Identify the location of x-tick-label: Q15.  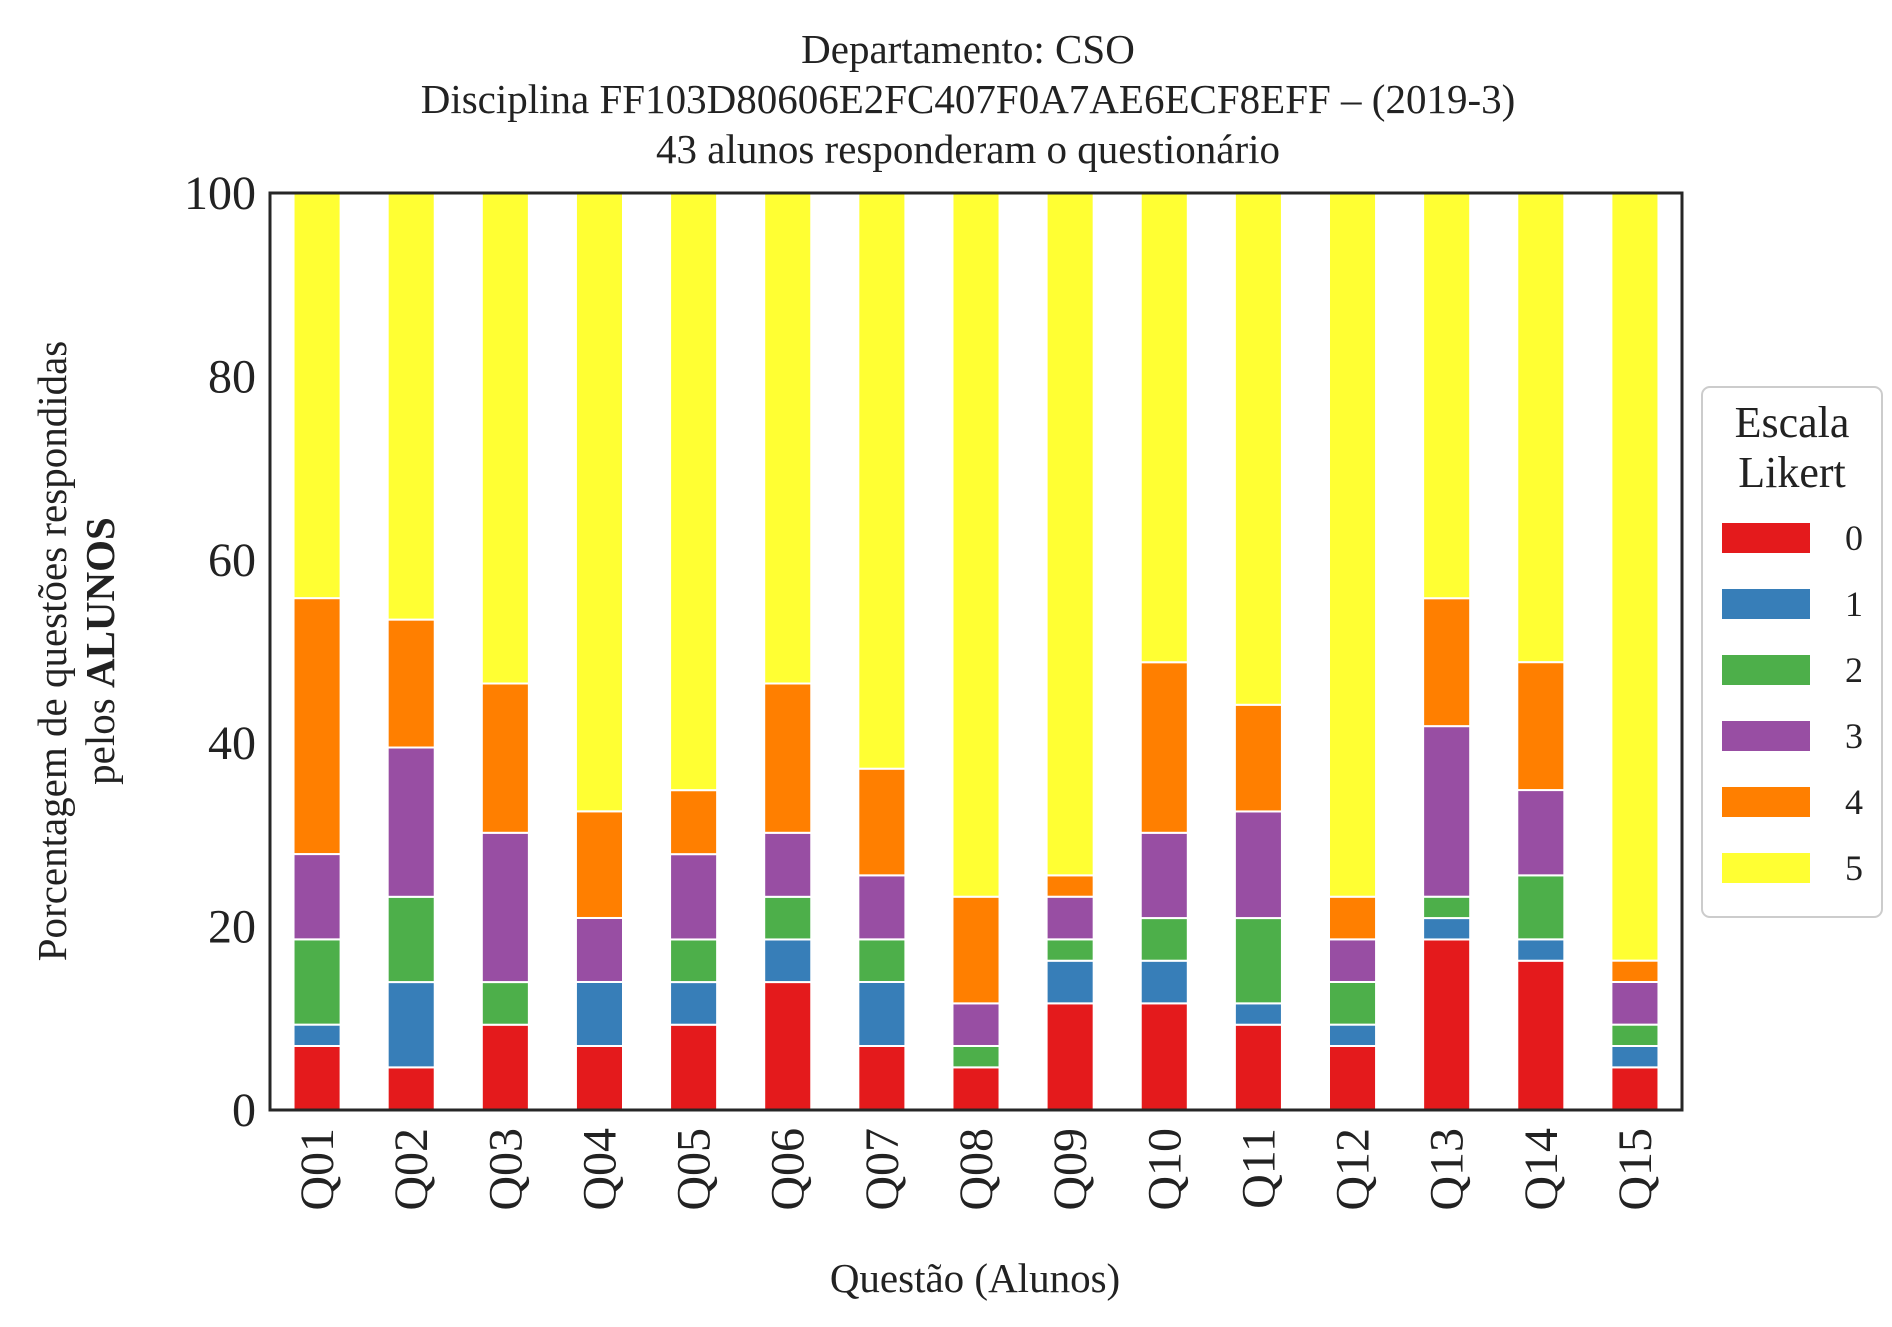
(1635, 1169).